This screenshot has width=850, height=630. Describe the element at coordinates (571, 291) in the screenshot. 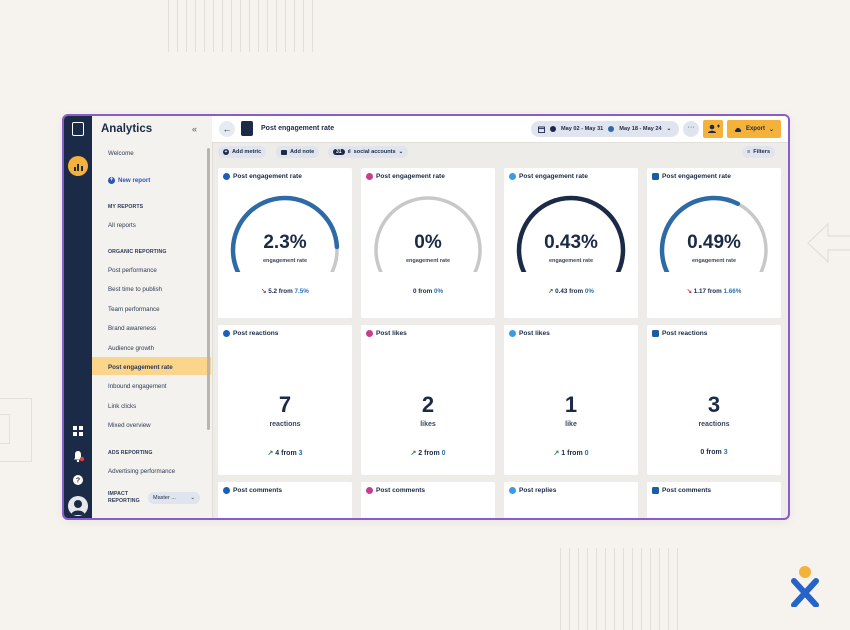

I see `comparison-delta: ↗ 0.43 from 0%` at that location.